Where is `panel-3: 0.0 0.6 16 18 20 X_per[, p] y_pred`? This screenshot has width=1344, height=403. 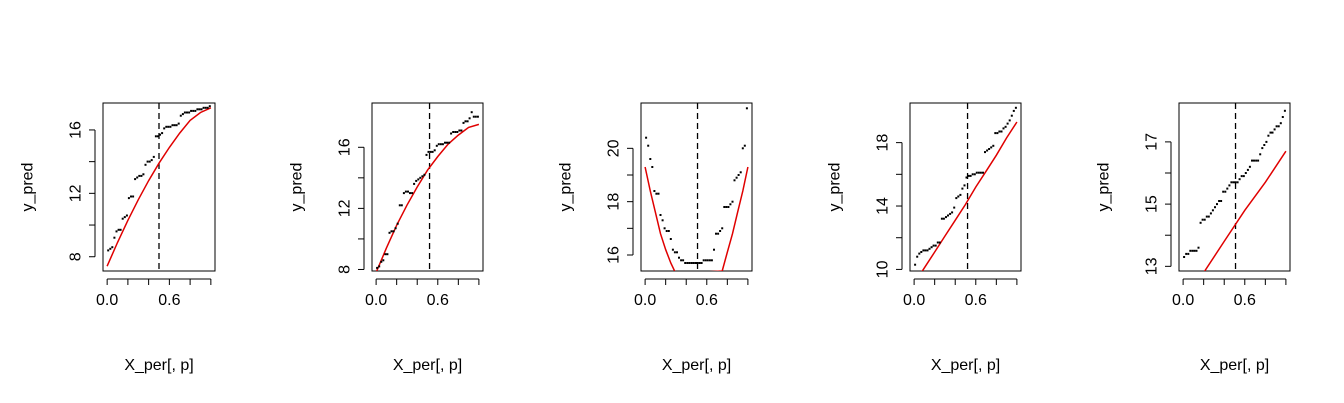
panel-3: 0.0 0.6 16 18 20 X_per[, p] y_pred is located at coordinates (655, 238).